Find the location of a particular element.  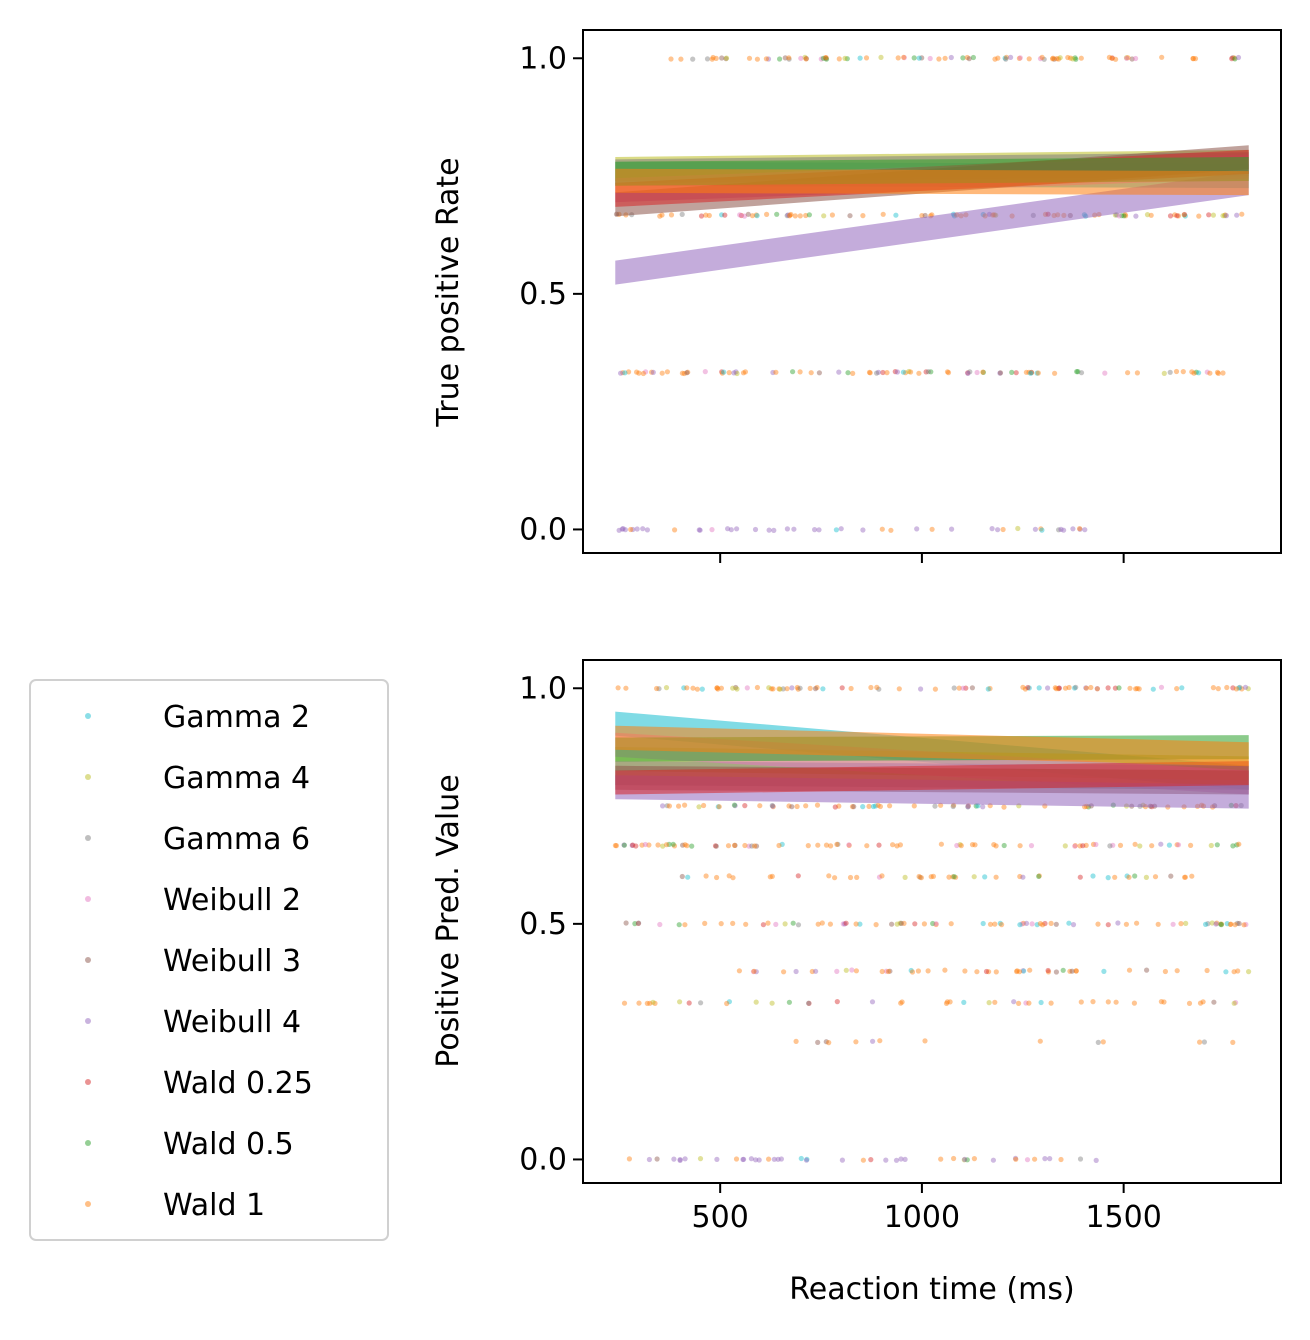

bottom-y-tick-label: 1.0 is located at coordinates (543, 688).